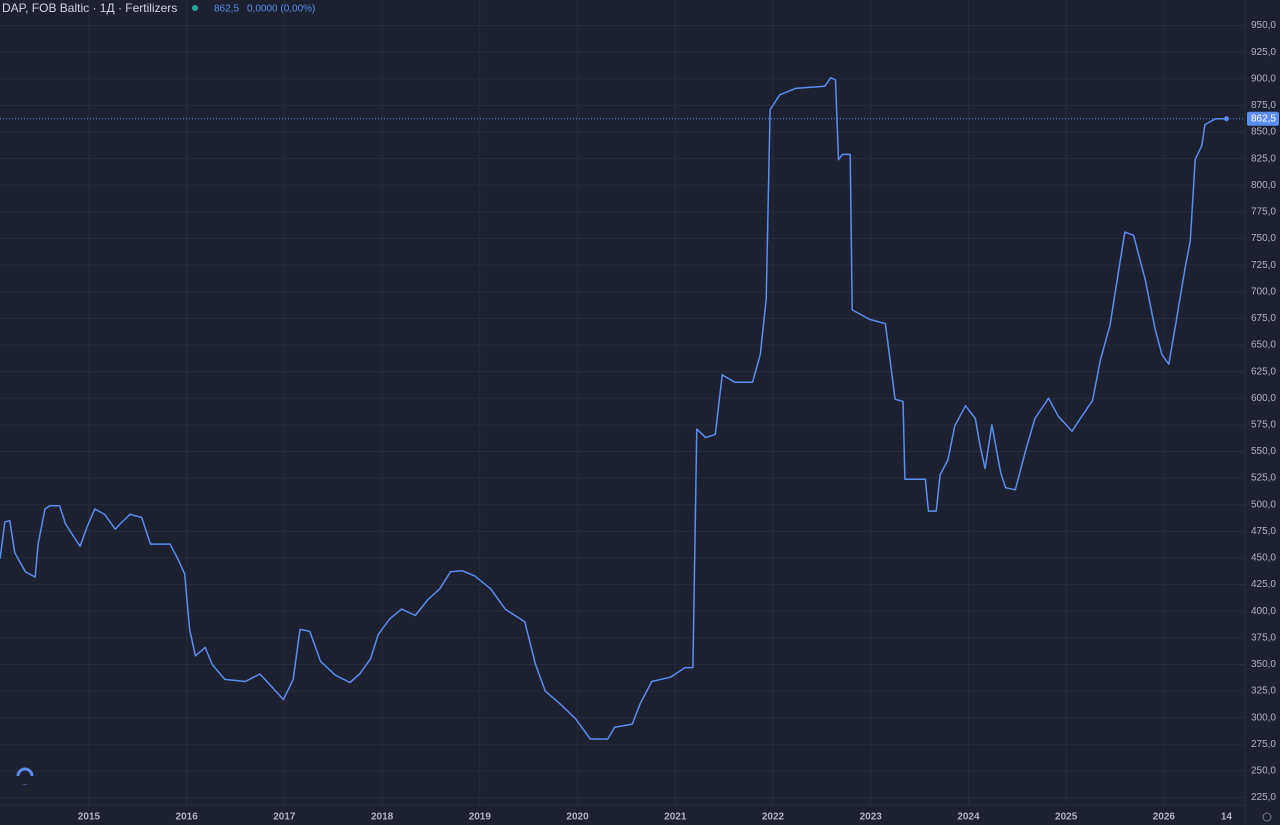 This screenshot has height=825, width=1280. Describe the element at coordinates (1263, 371) in the screenshot. I see `y-tick-label: 625,0` at that location.